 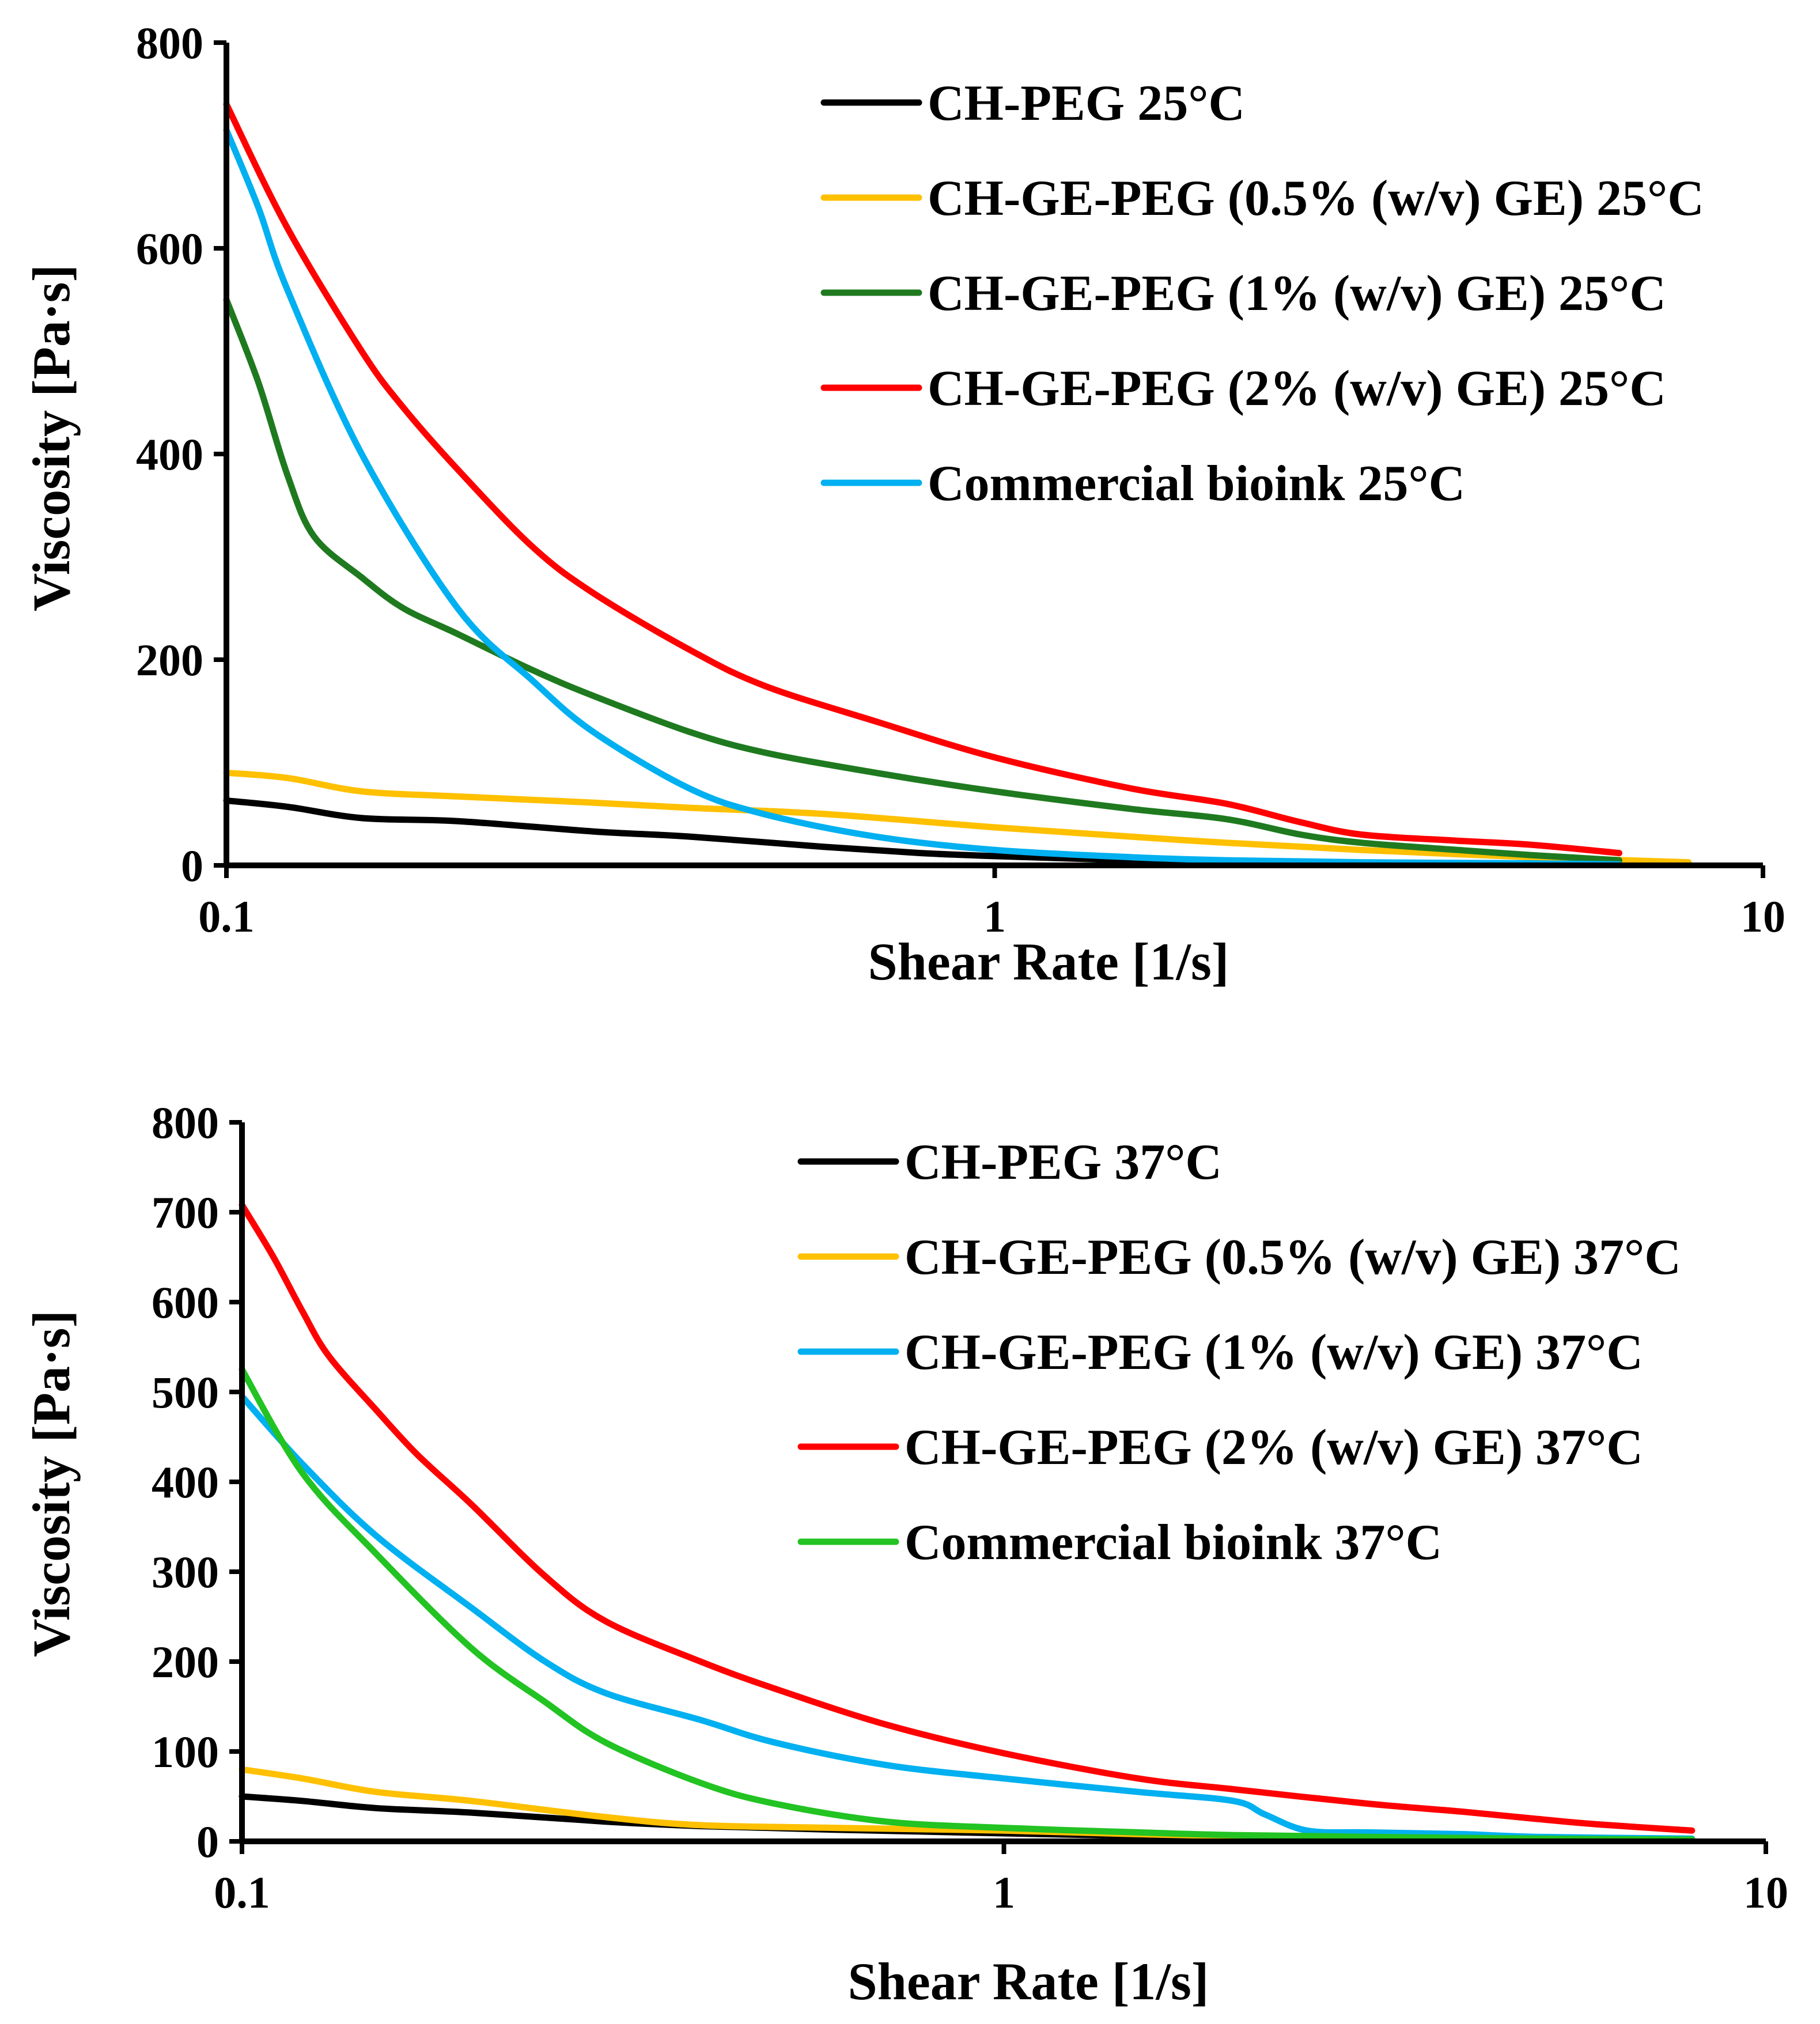 What do you see at coordinates (1064, 1162) in the screenshot?
I see `legend-label-ch-peg-37c: CH-PEG 37°C` at bounding box center [1064, 1162].